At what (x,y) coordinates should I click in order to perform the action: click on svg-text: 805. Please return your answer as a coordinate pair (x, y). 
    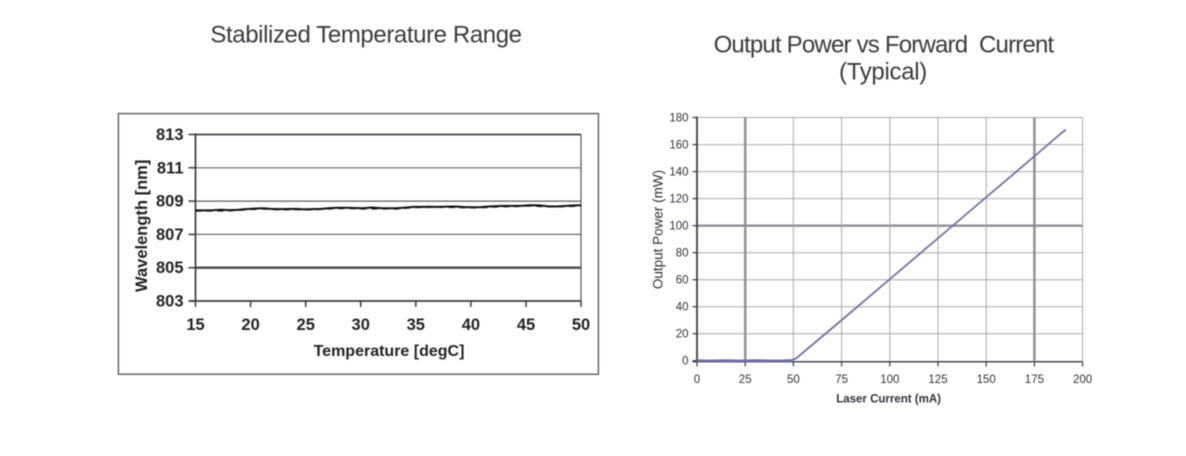
    Looking at the image, I should click on (170, 268).